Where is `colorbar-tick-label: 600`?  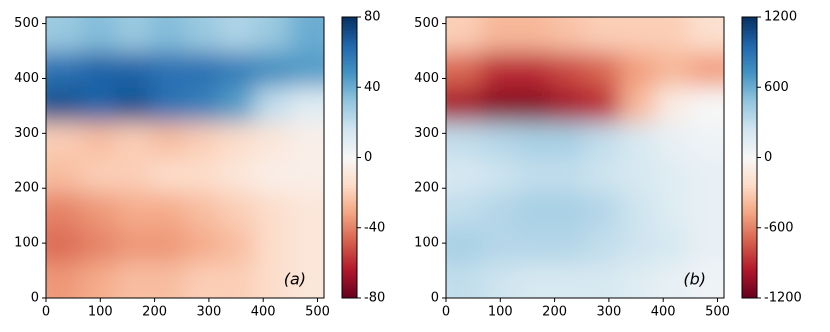 colorbar-tick-label: 600 is located at coordinates (776, 87).